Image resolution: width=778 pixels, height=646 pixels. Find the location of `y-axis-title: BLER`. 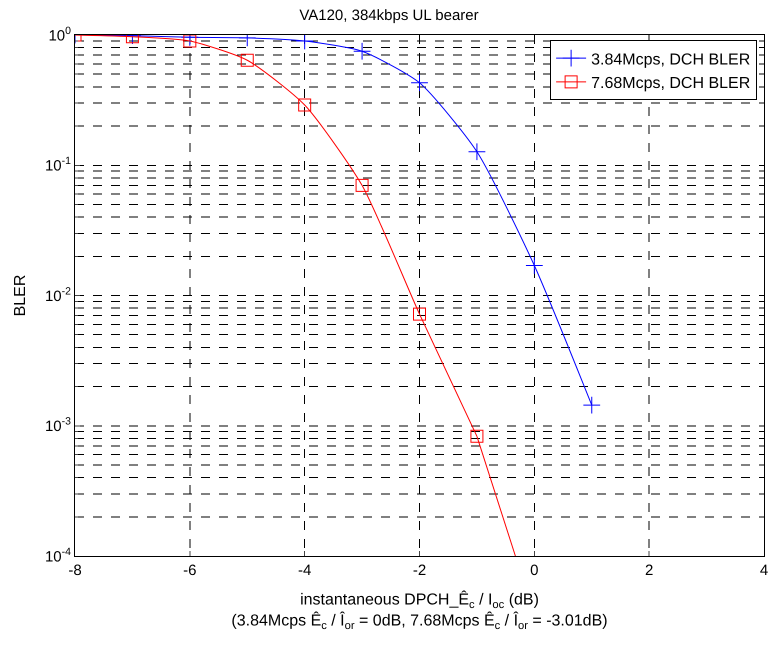

y-axis-title: BLER is located at coordinates (20, 295).